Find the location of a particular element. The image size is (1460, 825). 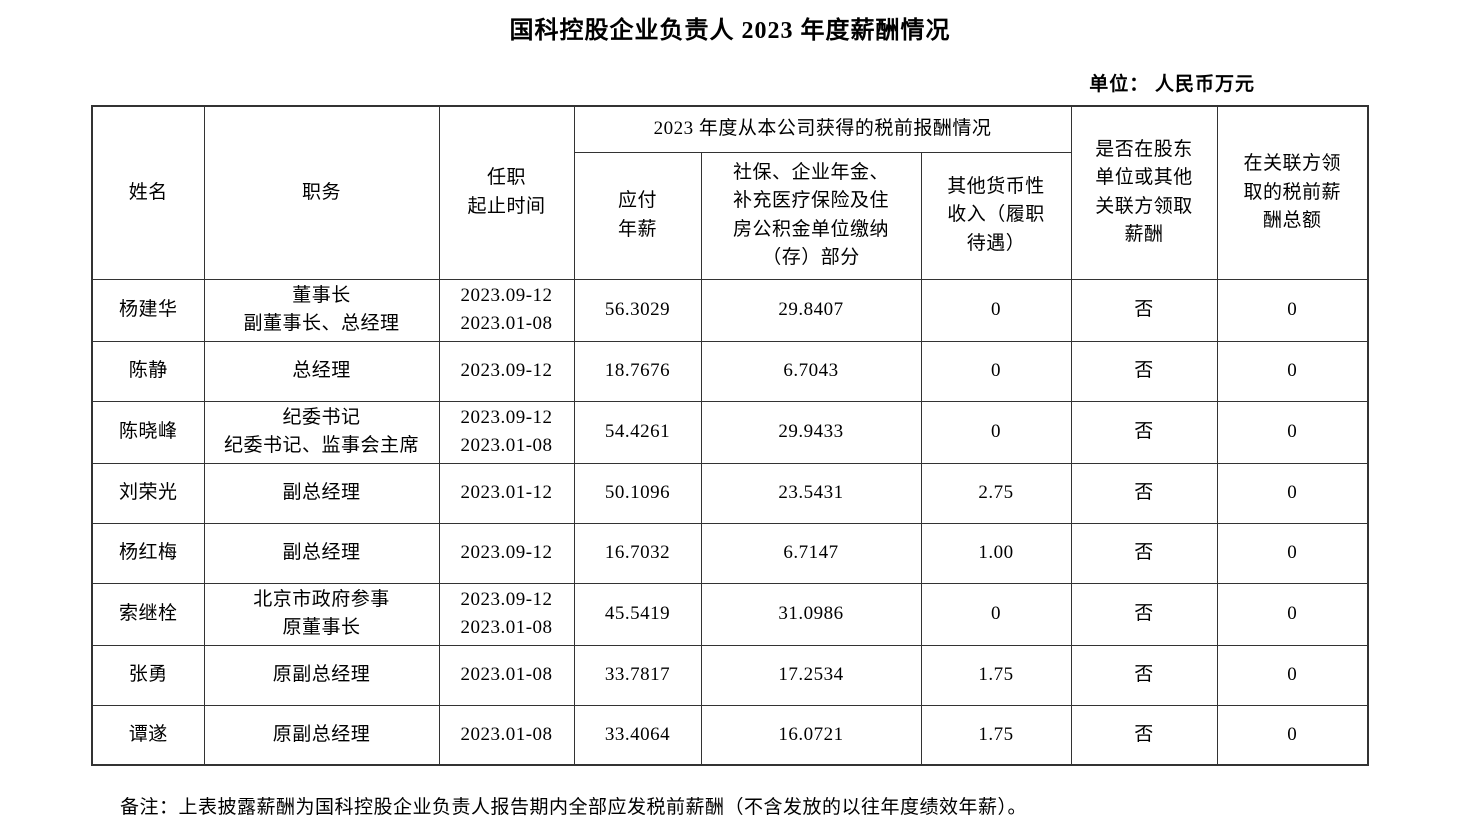

cell-social-insurance: 29.9433 is located at coordinates (811, 432).